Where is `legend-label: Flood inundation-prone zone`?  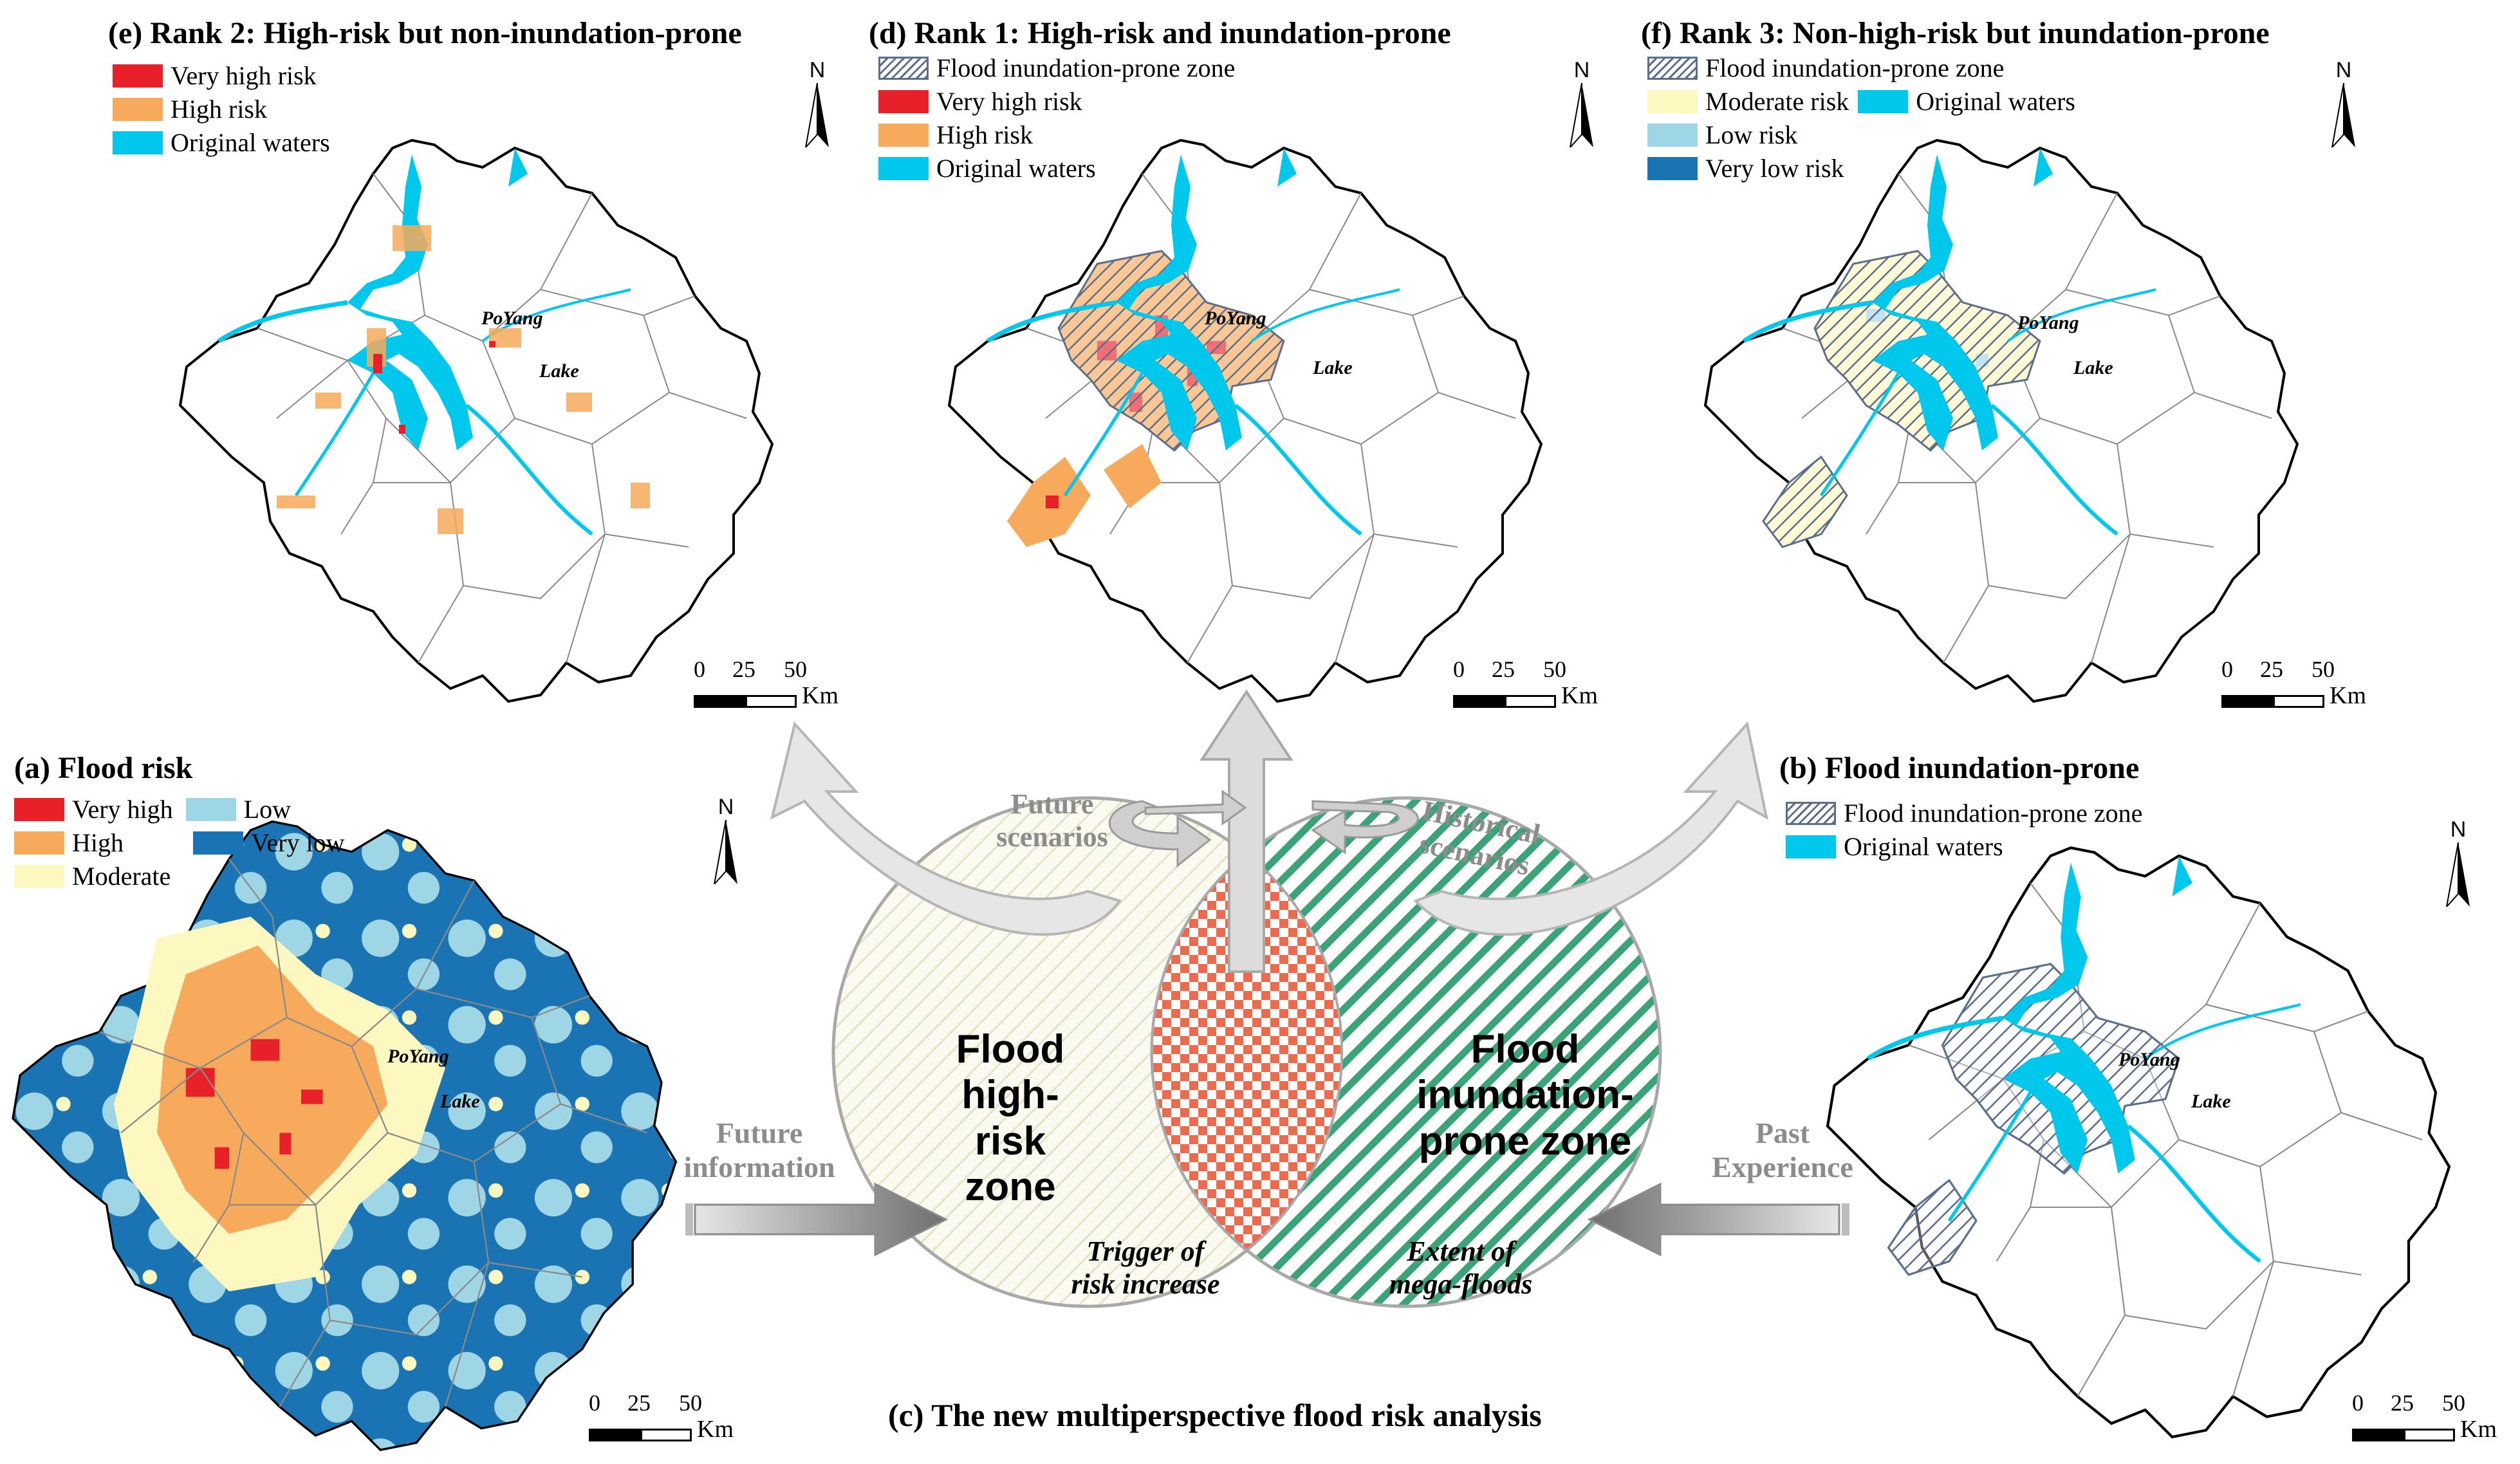
legend-label: Flood inundation-prone zone is located at coordinates (1993, 813).